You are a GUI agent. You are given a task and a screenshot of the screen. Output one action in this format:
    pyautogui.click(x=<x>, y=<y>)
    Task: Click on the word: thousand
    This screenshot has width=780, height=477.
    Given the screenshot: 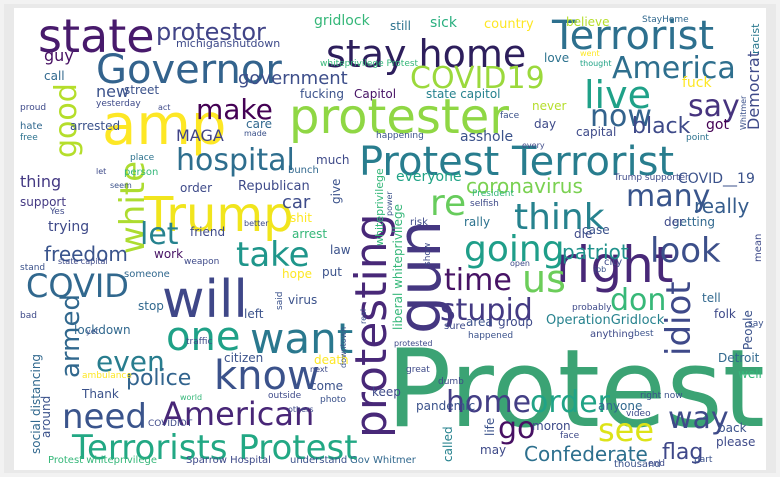 What is the action you would take?
    pyautogui.click(x=637, y=464)
    